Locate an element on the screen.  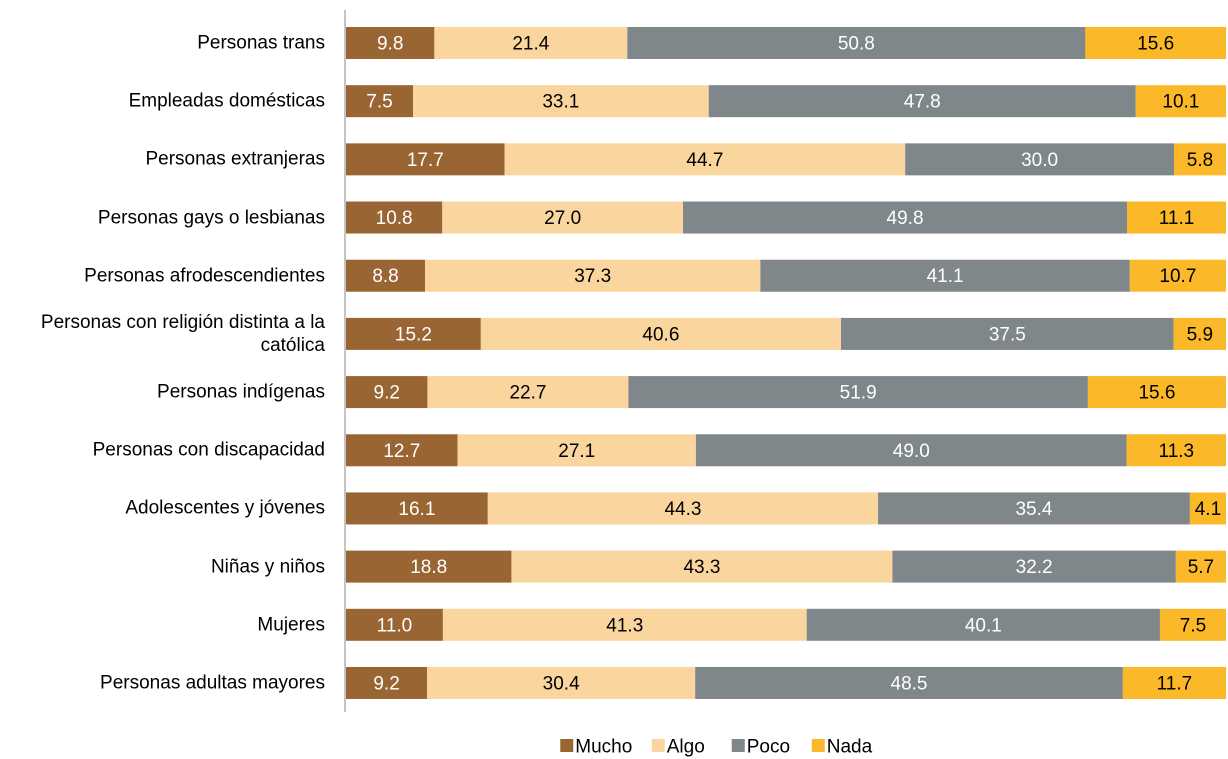
data-label: 47.8 is located at coordinates (922, 102).